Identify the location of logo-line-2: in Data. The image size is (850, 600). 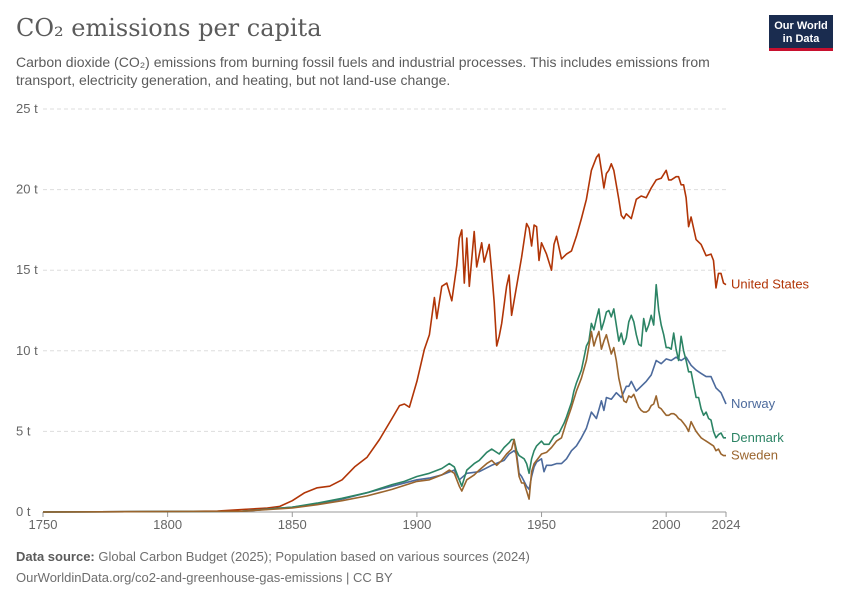
(801, 39).